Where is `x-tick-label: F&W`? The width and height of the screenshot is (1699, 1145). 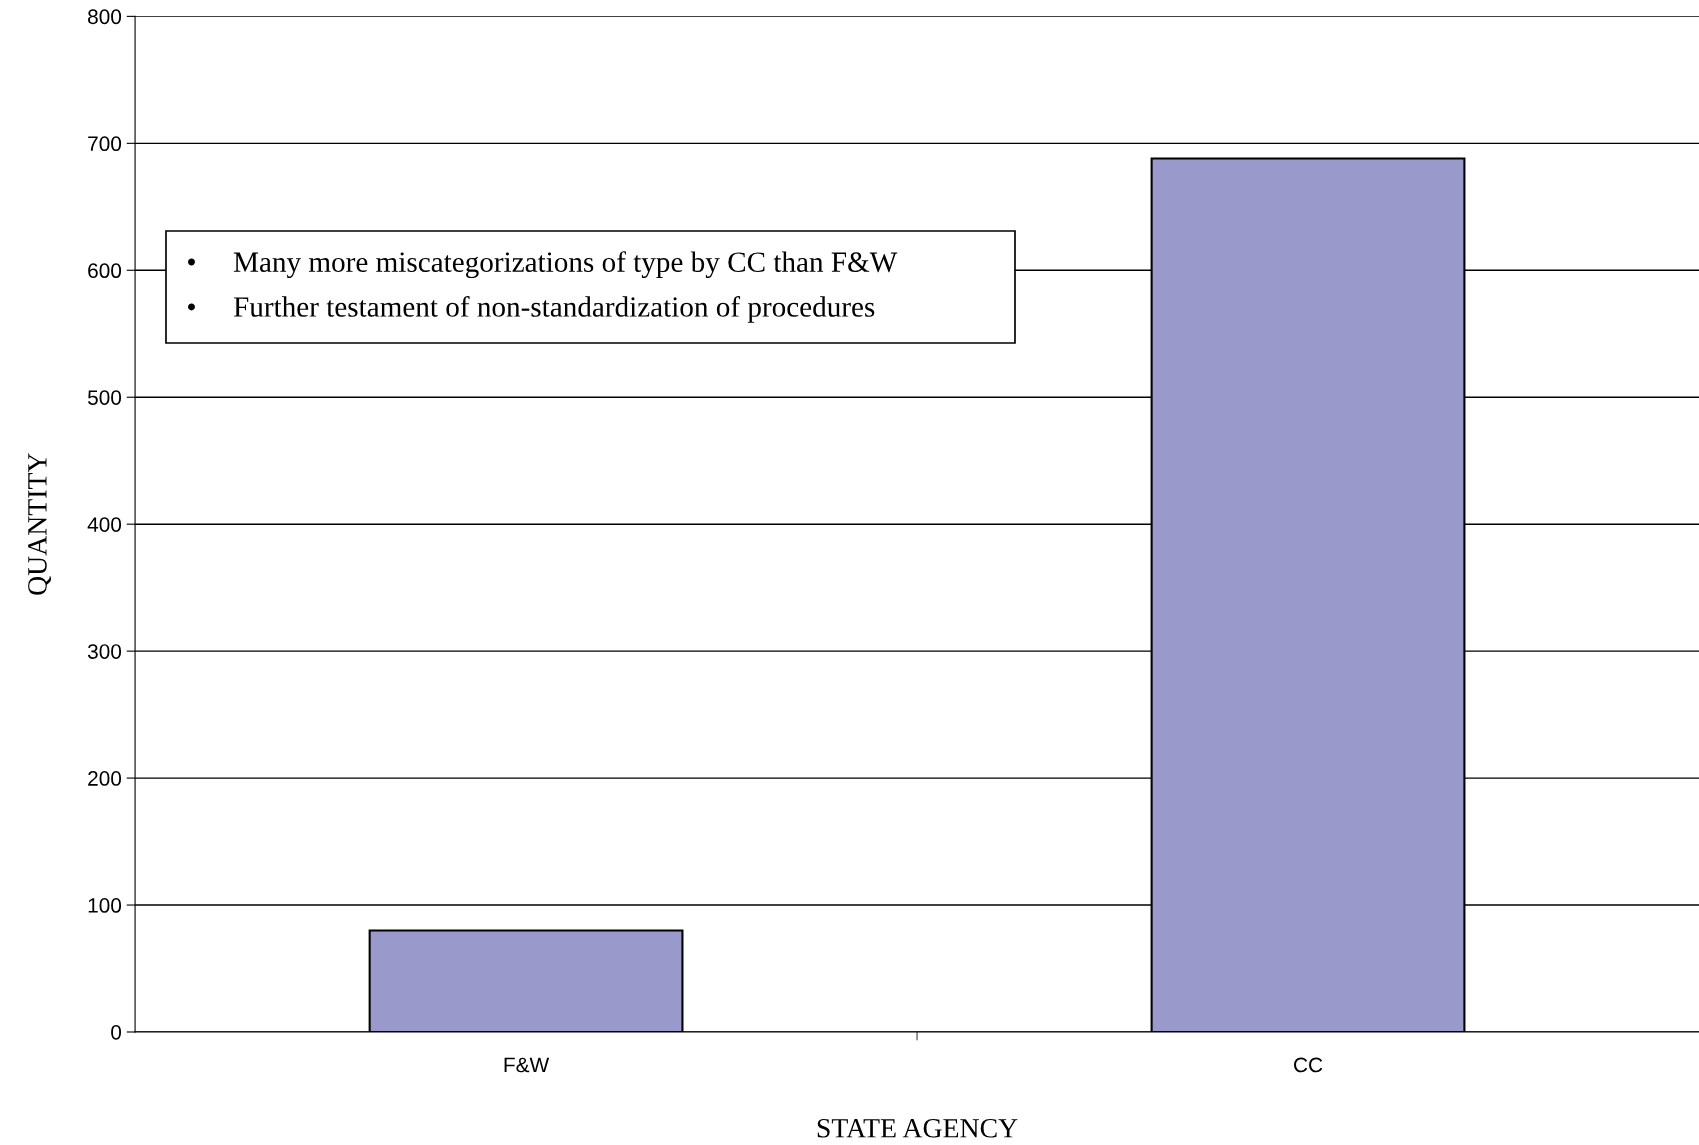
x-tick-label: F&W is located at coordinates (527, 1065).